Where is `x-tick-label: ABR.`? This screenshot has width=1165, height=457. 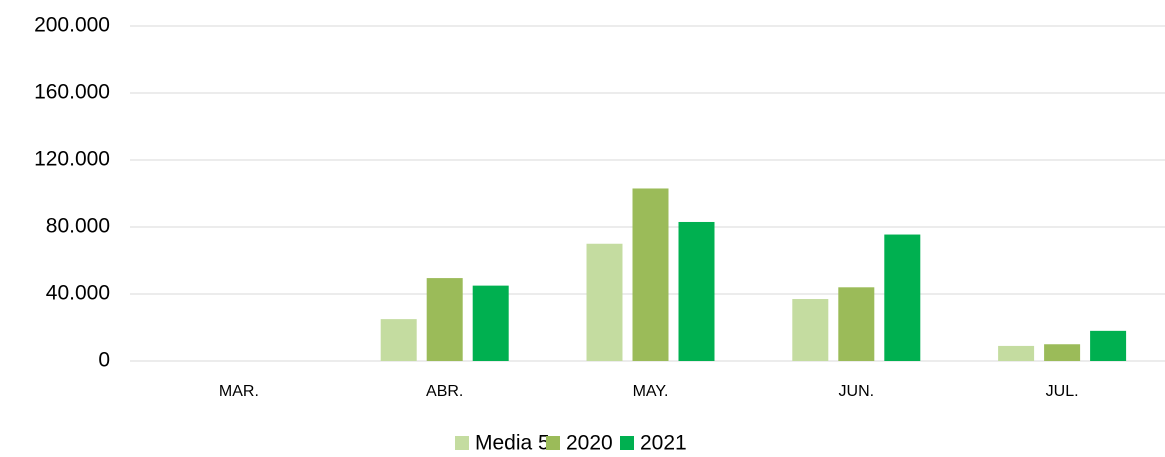 x-tick-label: ABR. is located at coordinates (444, 391).